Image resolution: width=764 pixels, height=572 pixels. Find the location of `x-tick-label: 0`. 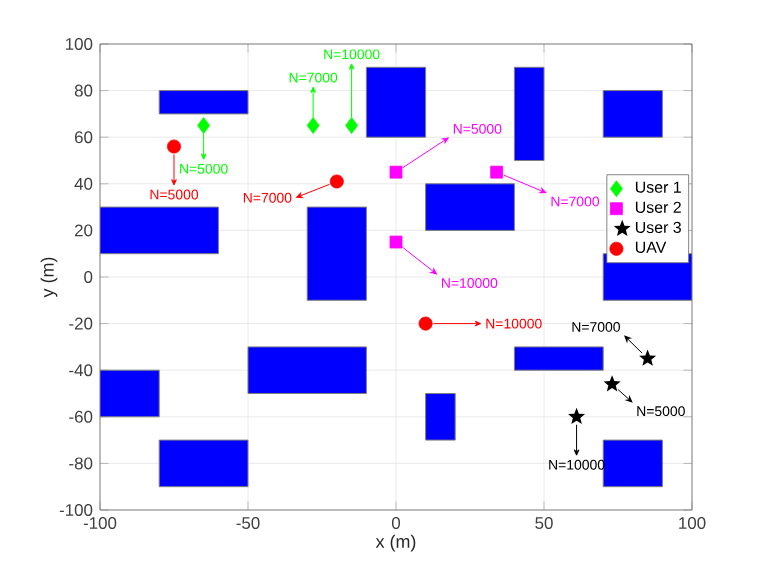

x-tick-label: 0 is located at coordinates (396, 523).